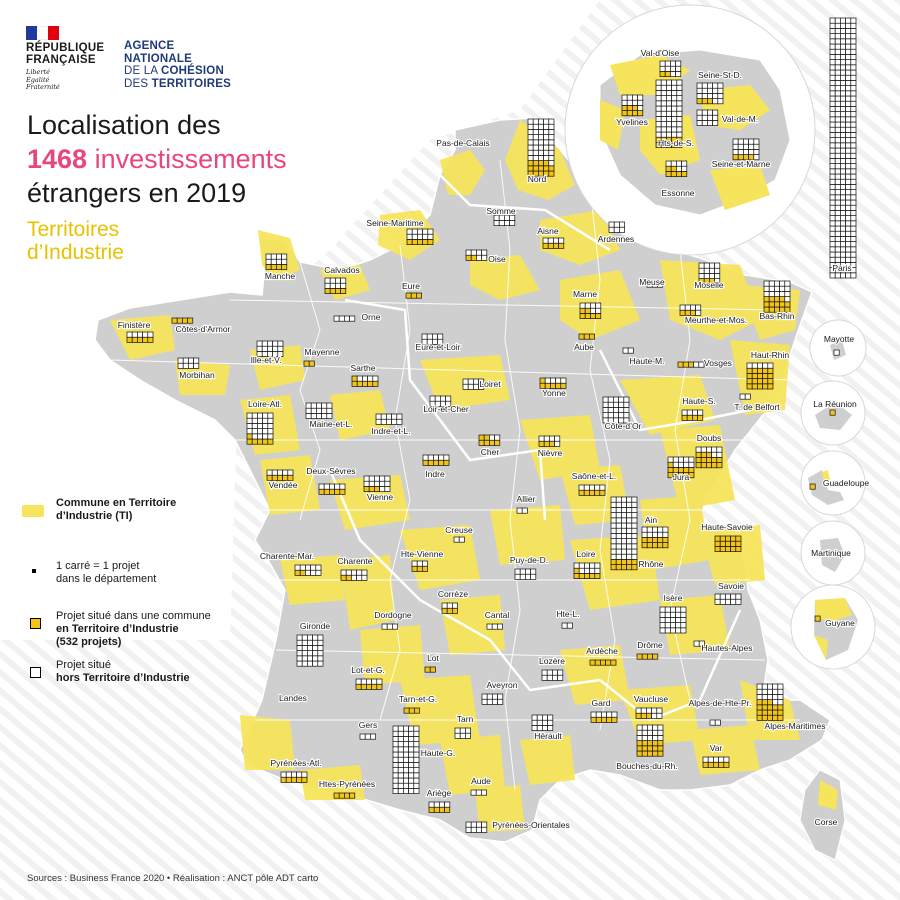 Image resolution: width=900 pixels, height=900 pixels. What do you see at coordinates (422, 554) in the screenshot?
I see `department-label: Hte-Vienne` at bounding box center [422, 554].